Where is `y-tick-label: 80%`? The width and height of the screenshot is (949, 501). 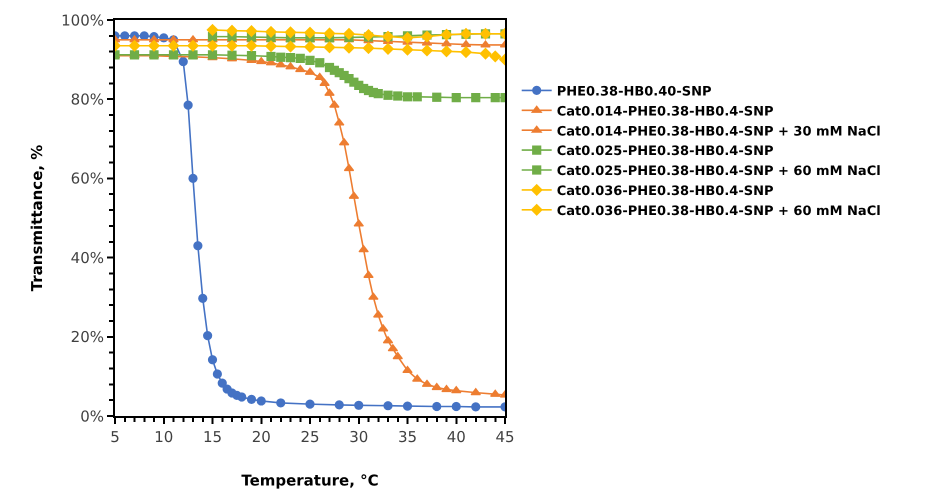
y-tick-label: 80% is located at coordinates (87, 99).